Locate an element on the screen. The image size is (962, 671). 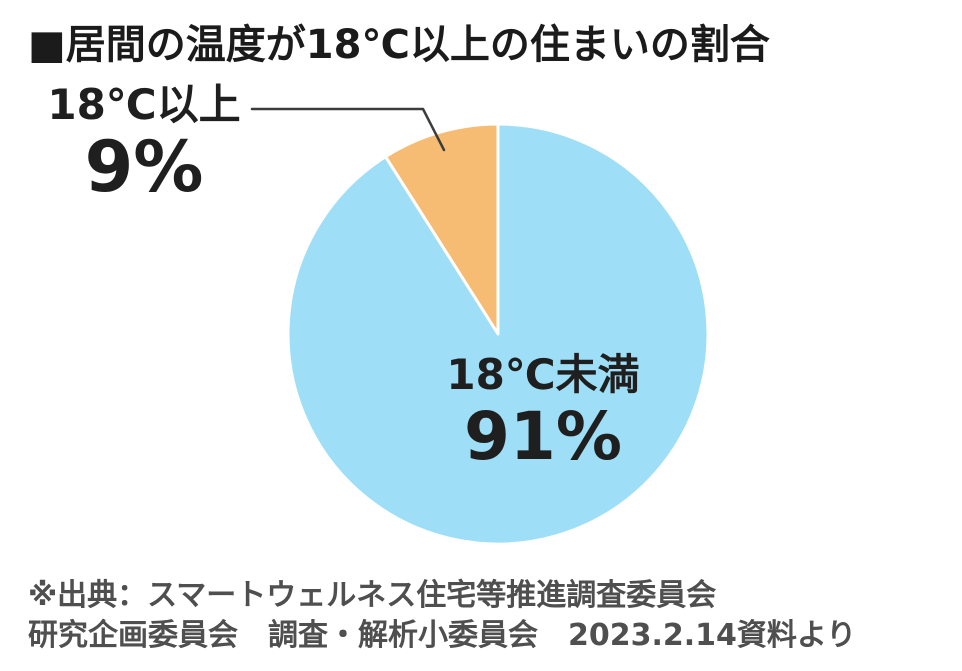
callout-leader-line is located at coordinates (348, 129).